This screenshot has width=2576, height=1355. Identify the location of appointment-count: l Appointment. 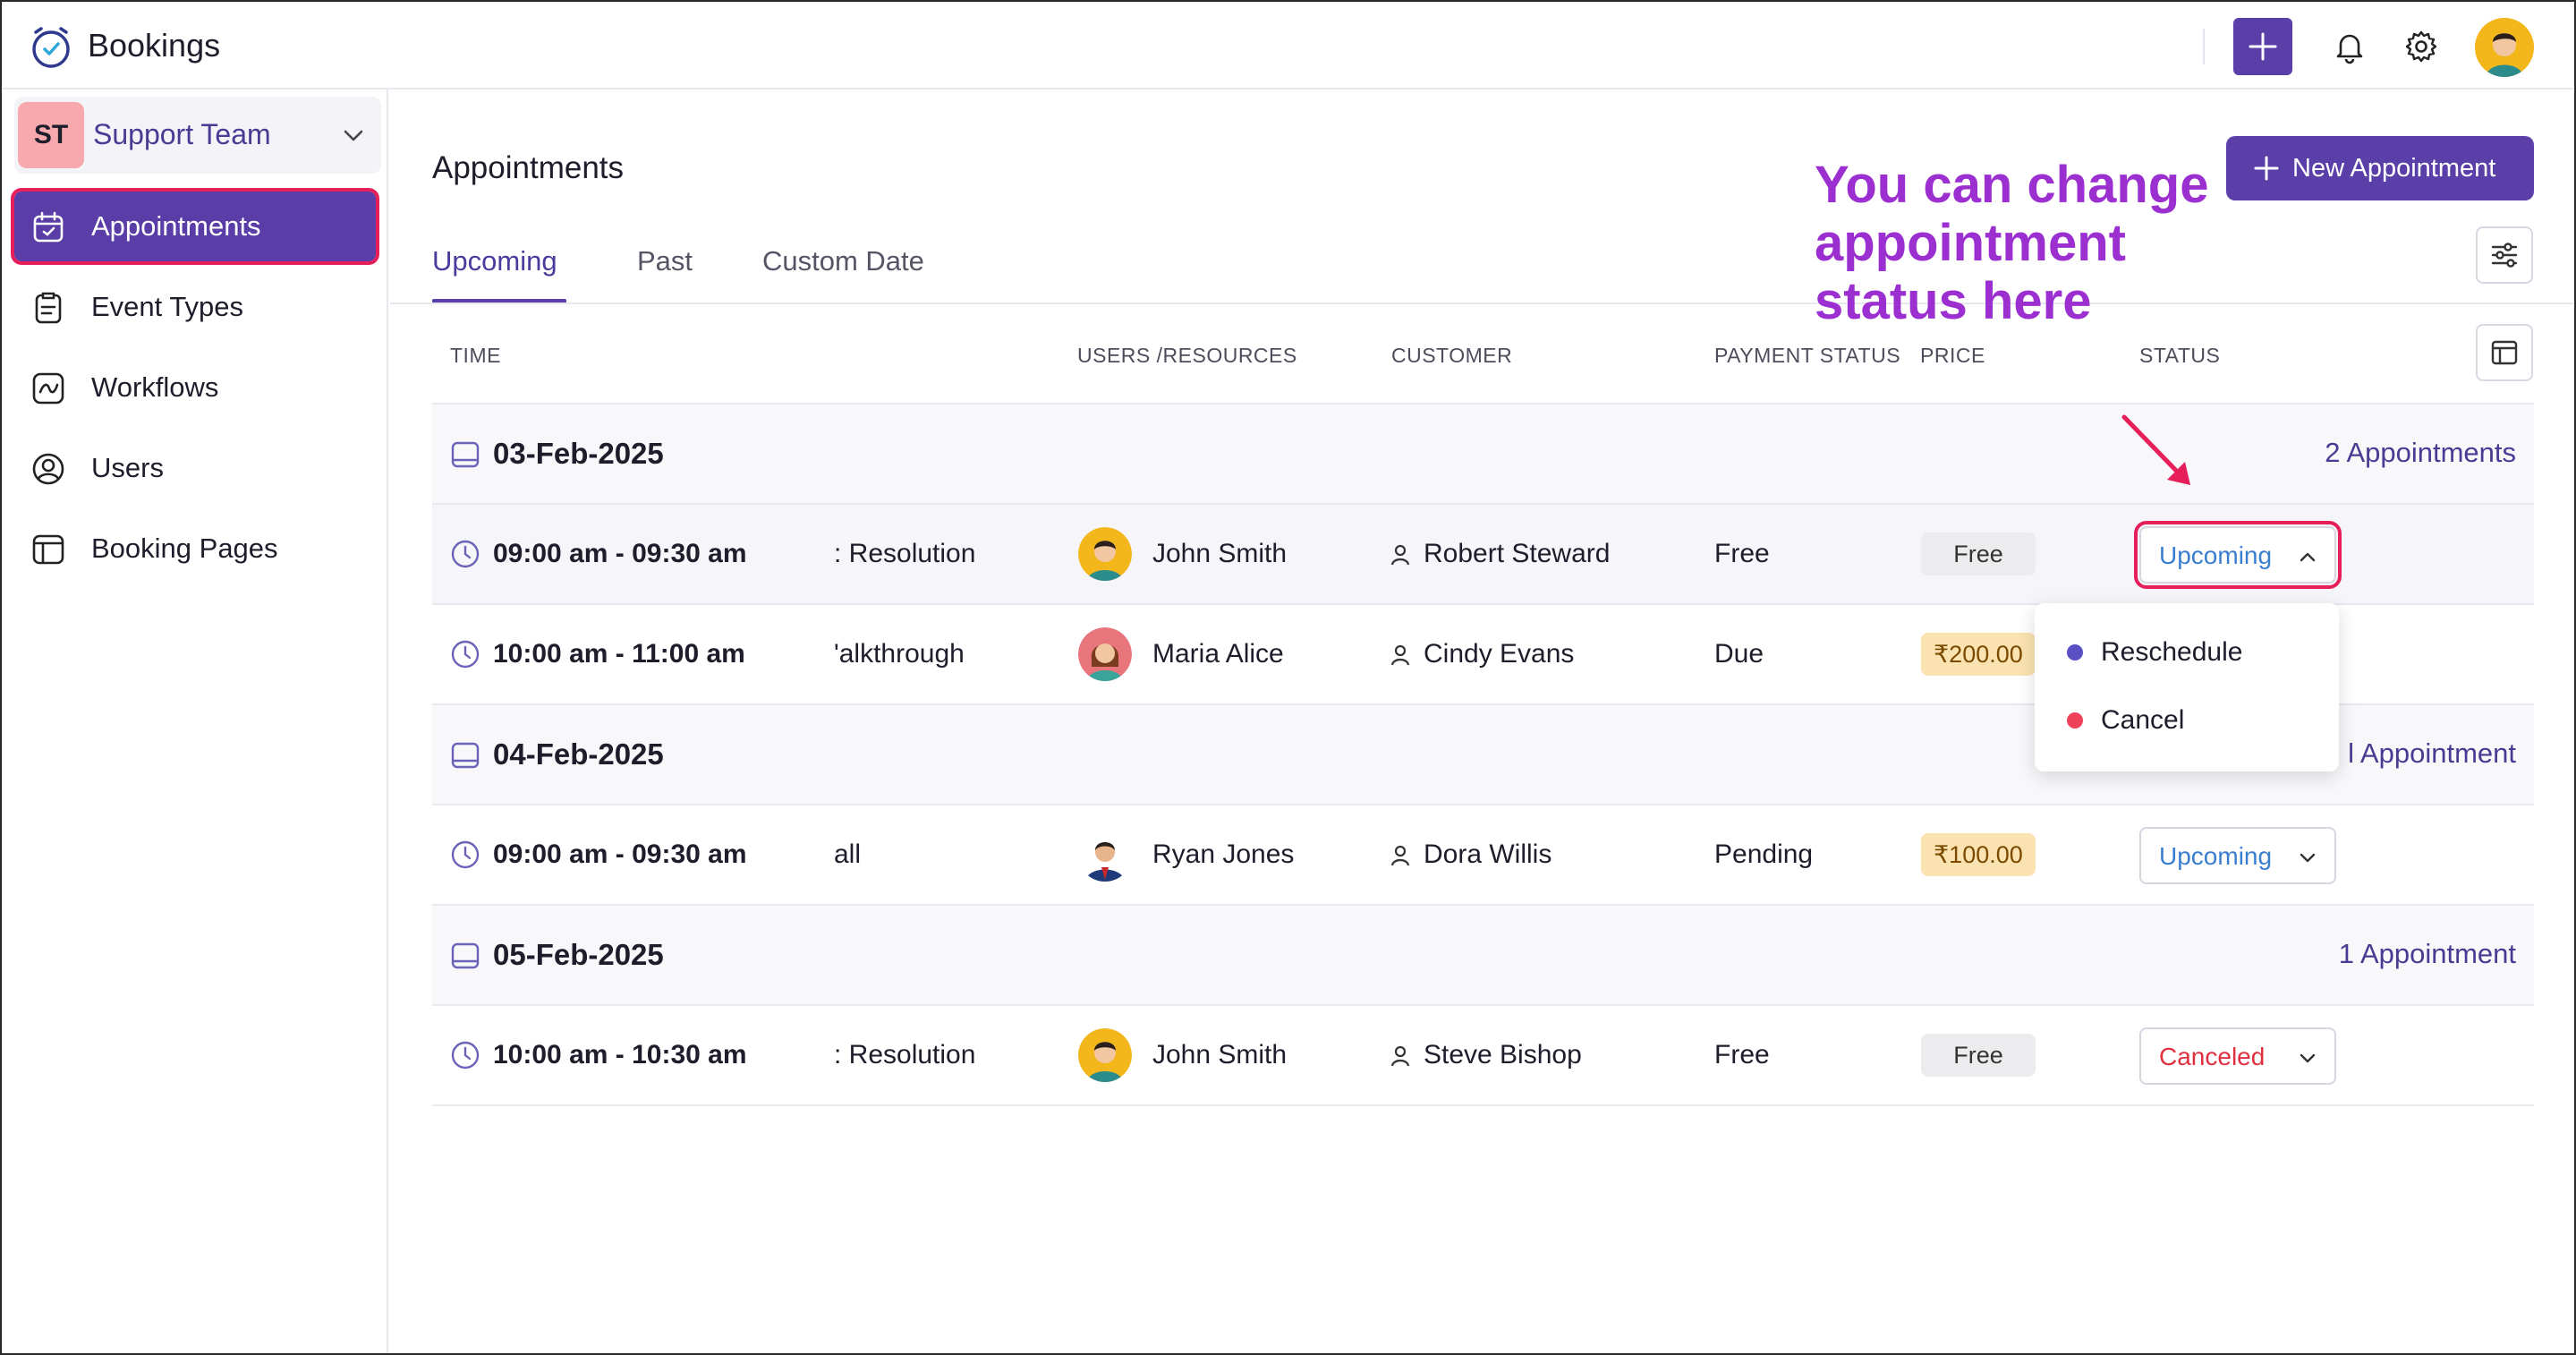
(2432, 753).